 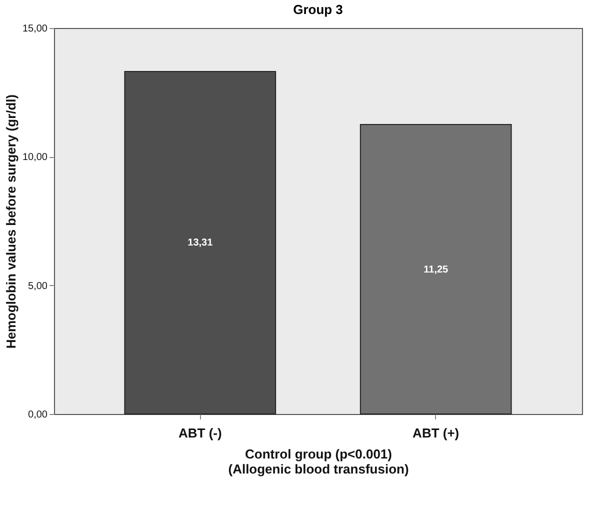 I want to click on y-tick-label: 5,00, so click(x=38, y=286).